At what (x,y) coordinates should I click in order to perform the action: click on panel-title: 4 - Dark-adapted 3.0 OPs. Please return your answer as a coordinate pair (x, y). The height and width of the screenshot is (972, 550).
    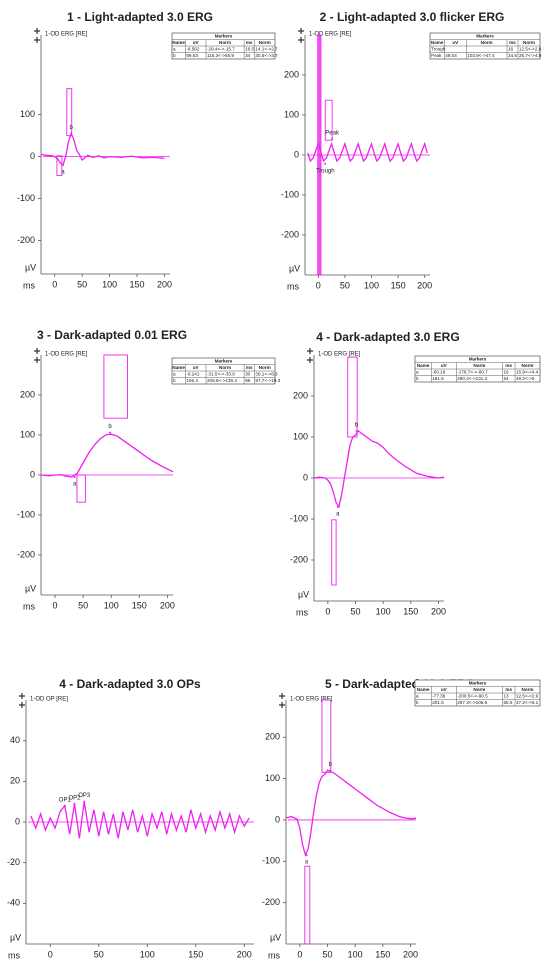
    Looking at the image, I should click on (130, 684).